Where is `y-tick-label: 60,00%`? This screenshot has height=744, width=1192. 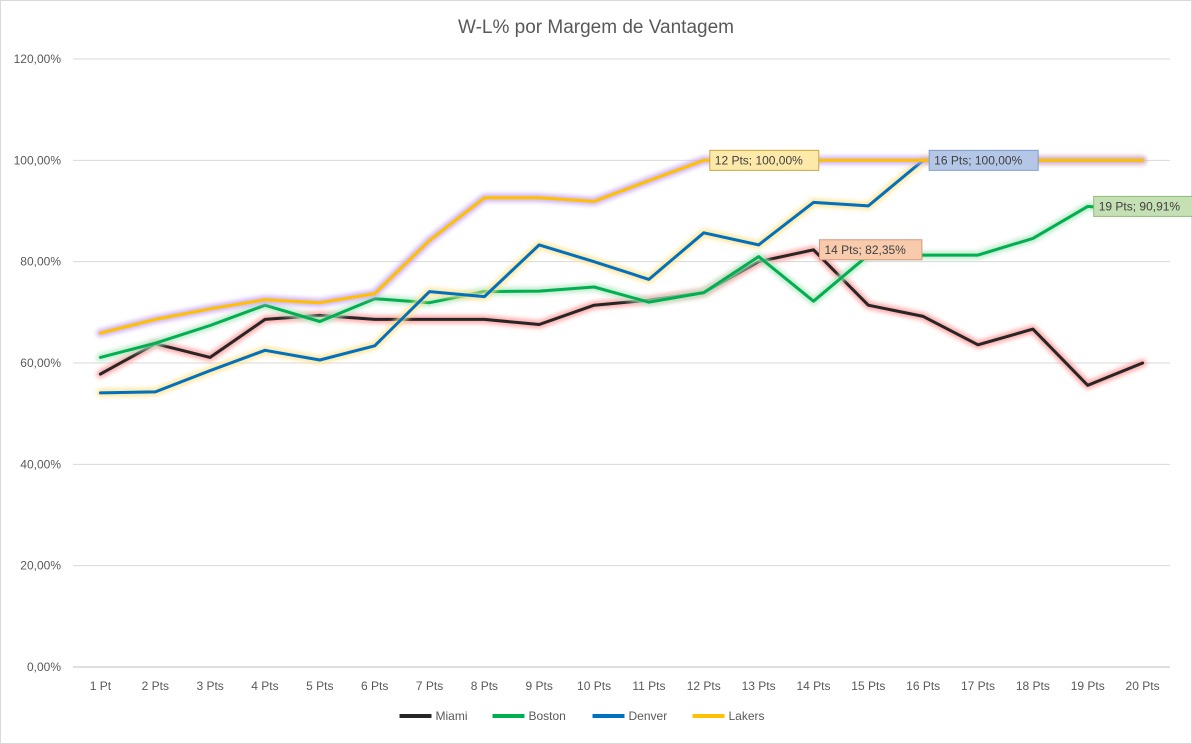 y-tick-label: 60,00% is located at coordinates (40, 363).